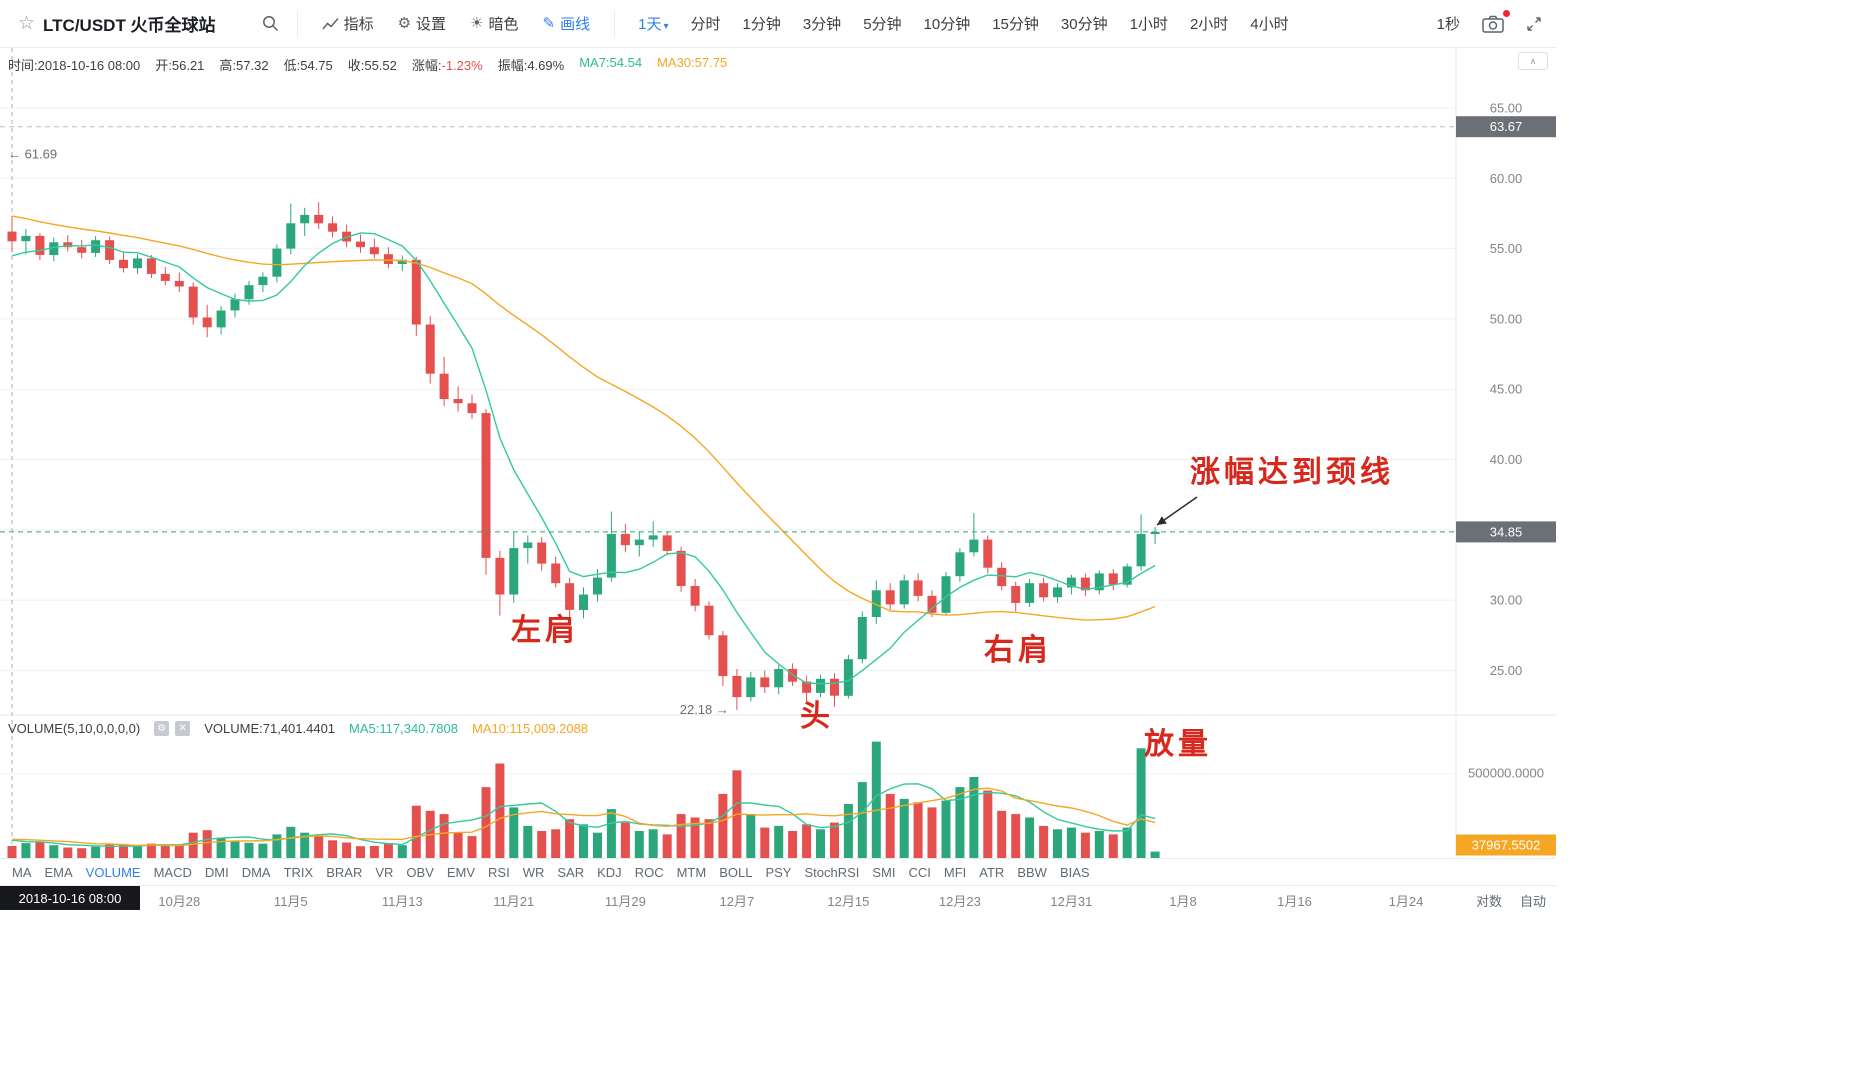  I want to click on indicator-tab-kdj: KDJ, so click(609, 872).